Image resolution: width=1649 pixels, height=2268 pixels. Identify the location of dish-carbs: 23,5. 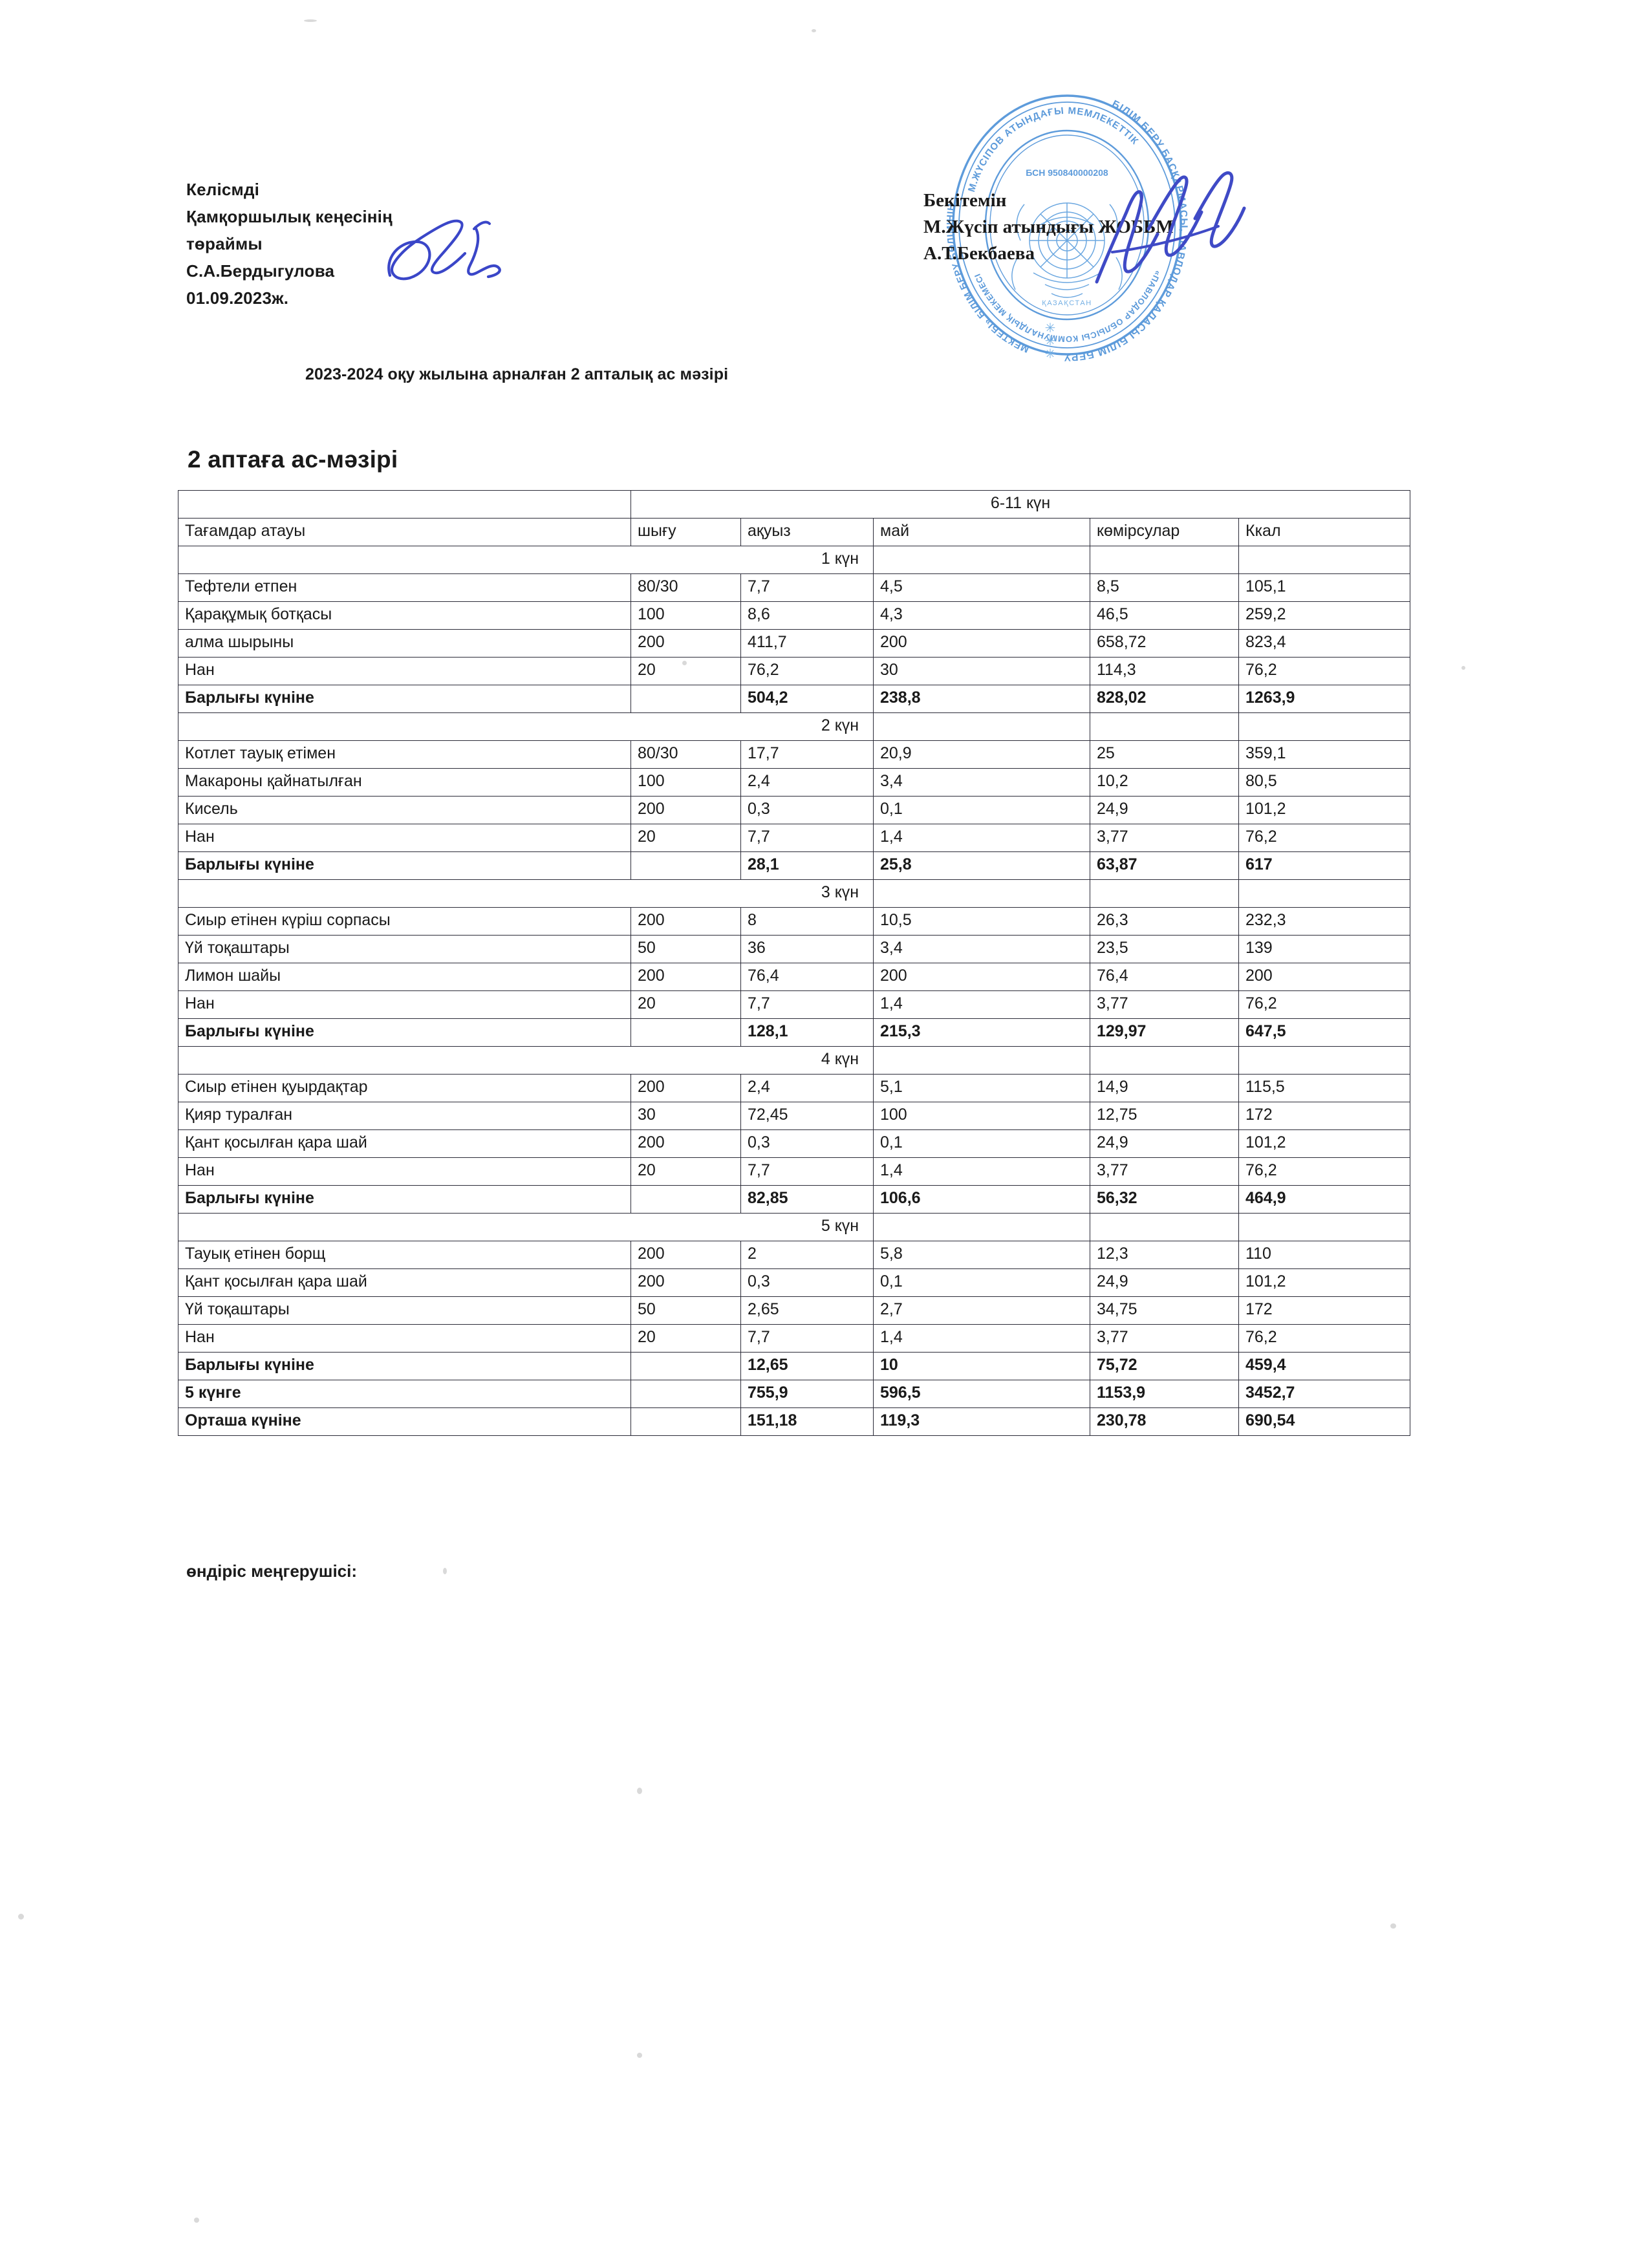
(1164, 949).